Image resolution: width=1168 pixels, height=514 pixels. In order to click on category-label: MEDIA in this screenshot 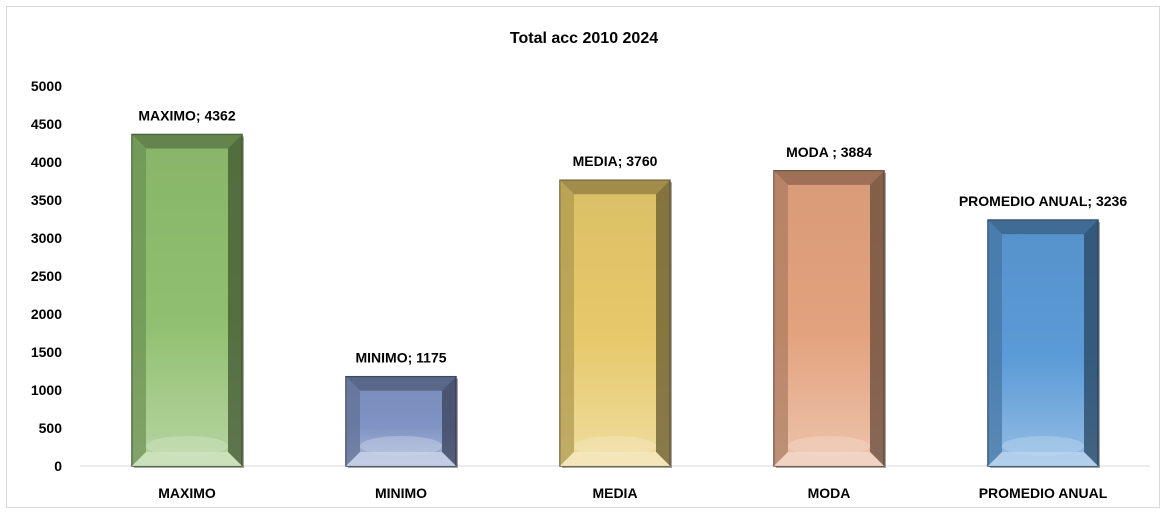, I will do `click(614, 493)`.